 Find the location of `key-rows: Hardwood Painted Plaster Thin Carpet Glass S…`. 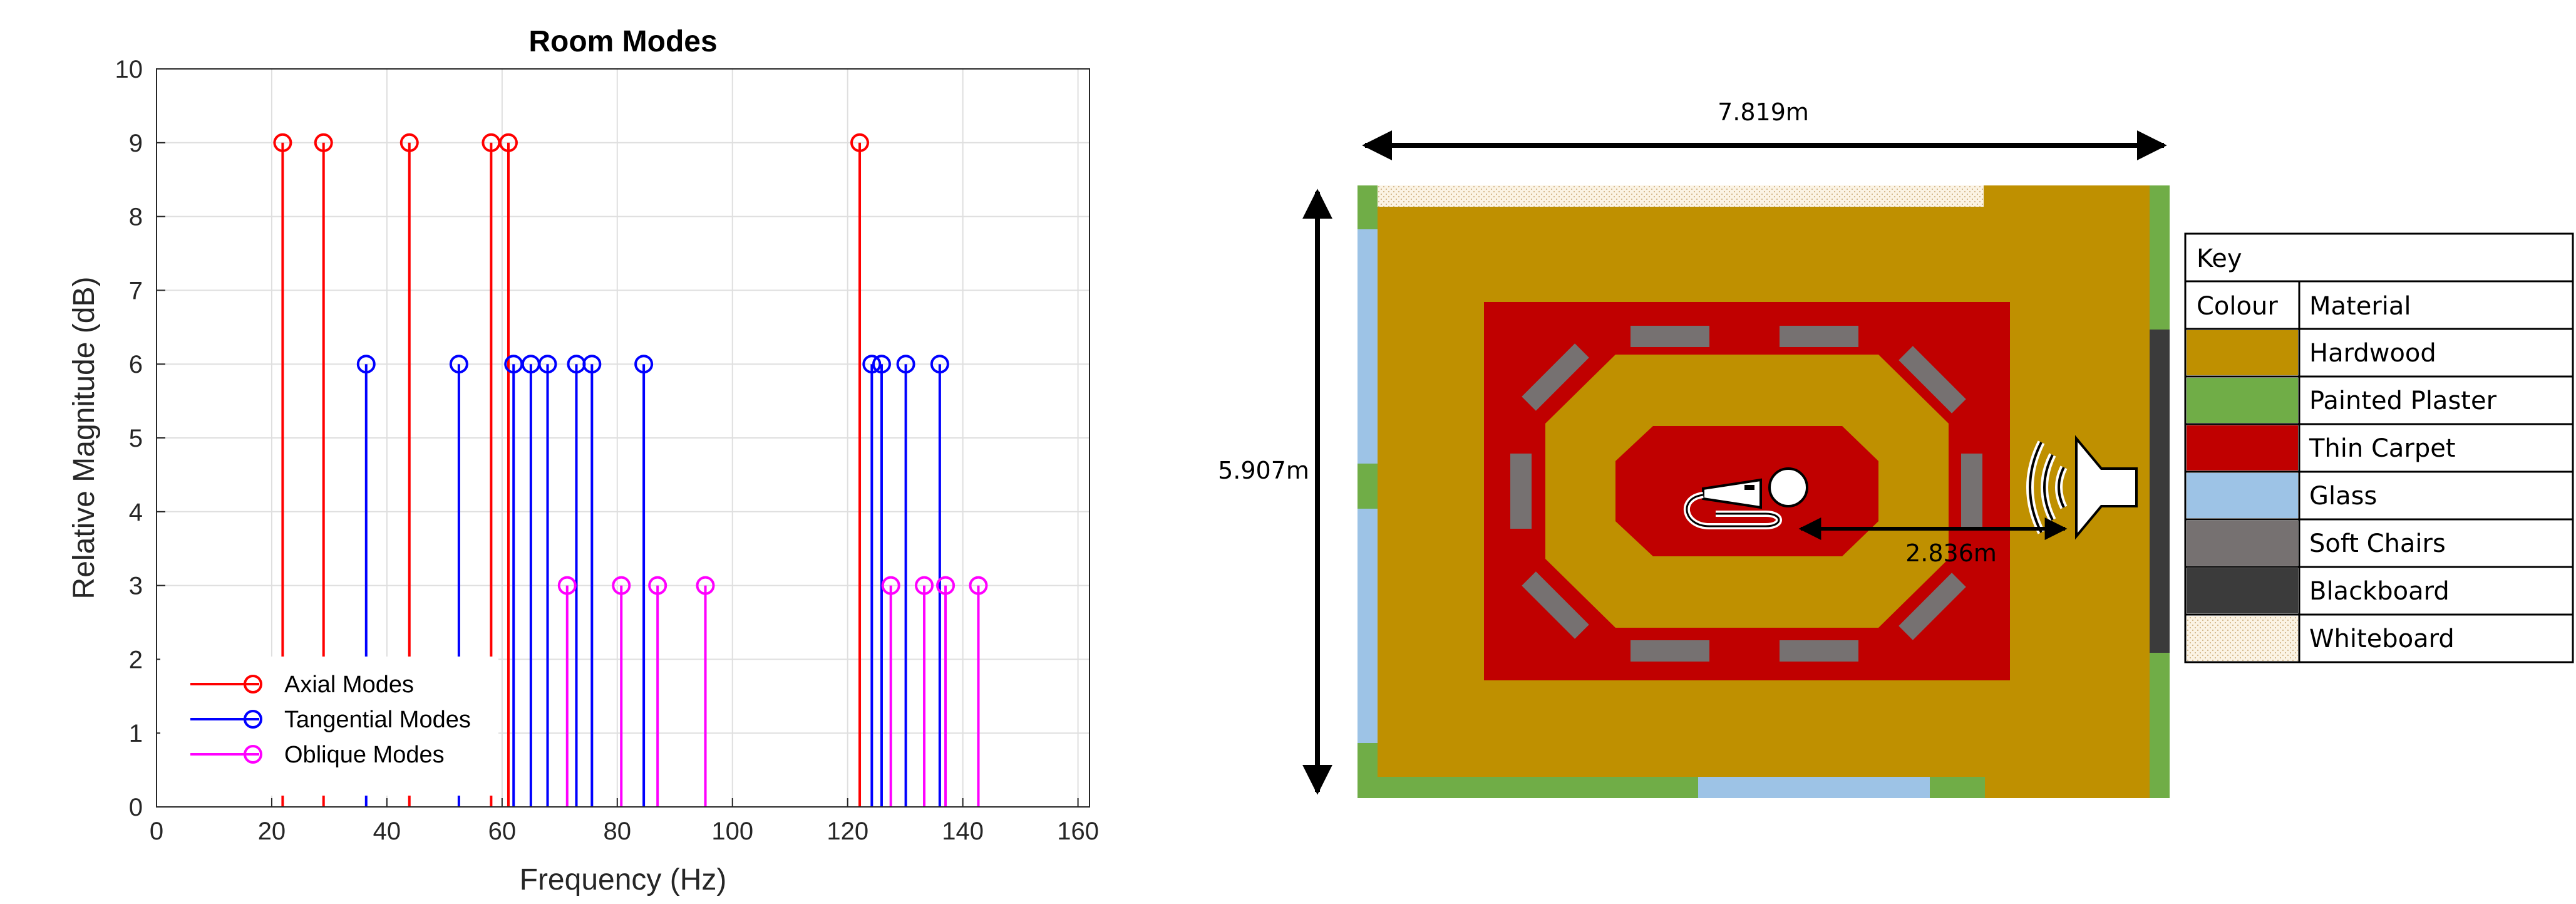

key-rows: Hardwood Painted Plaster Thin Carpet Glass S… is located at coordinates (2379, 495).